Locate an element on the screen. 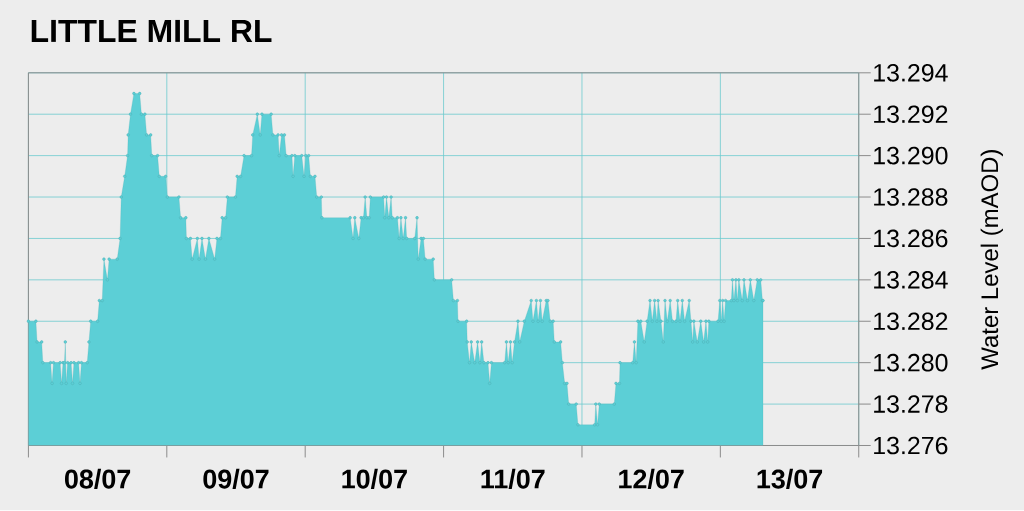 The width and height of the screenshot is (1024, 511). y-axis-title: Water Level (mAOD) is located at coordinates (991, 260).